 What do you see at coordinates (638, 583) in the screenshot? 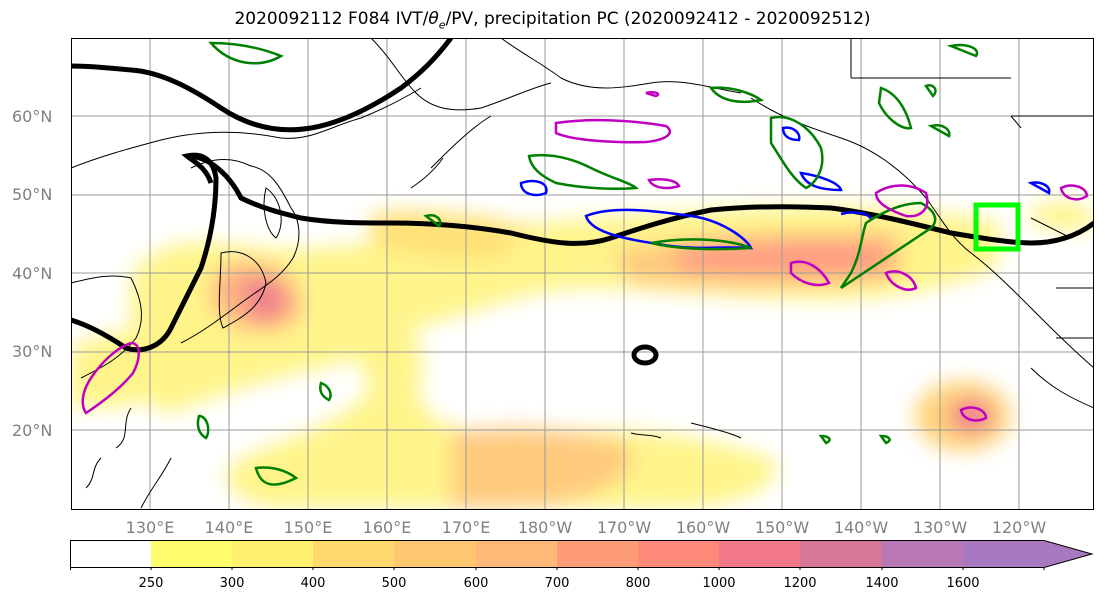
I see `colorbar-tick-800: 800` at bounding box center [638, 583].